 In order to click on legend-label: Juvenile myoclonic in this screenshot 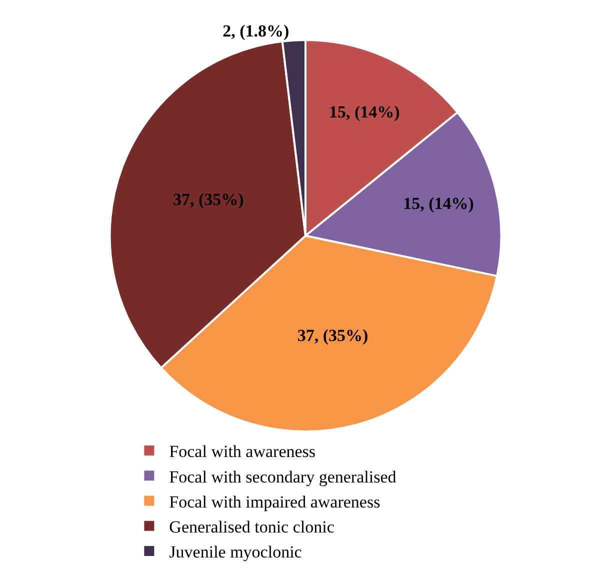, I will do `click(235, 552)`.